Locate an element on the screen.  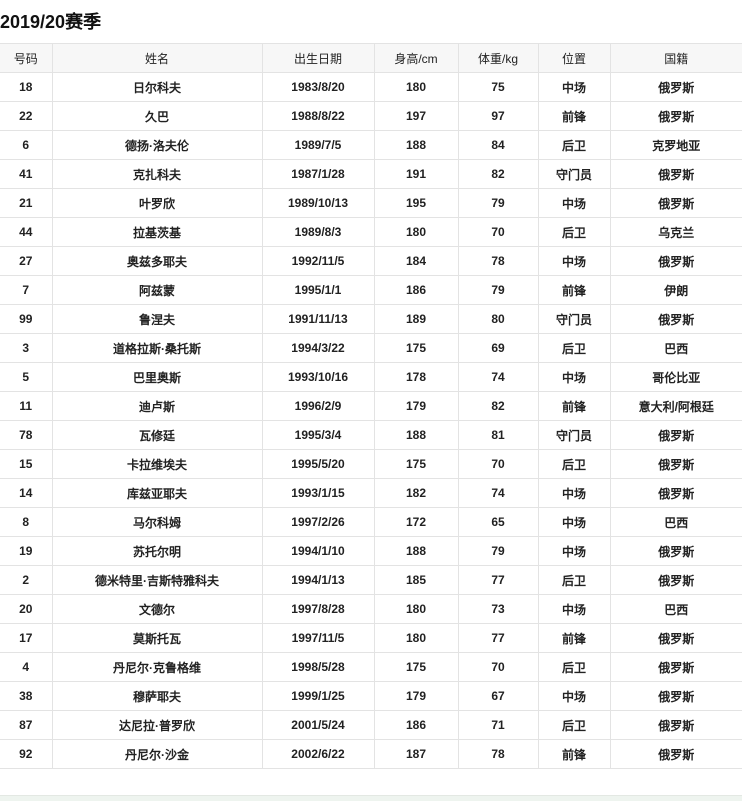
cell-name: 迪卢斯 is located at coordinates (157, 406).